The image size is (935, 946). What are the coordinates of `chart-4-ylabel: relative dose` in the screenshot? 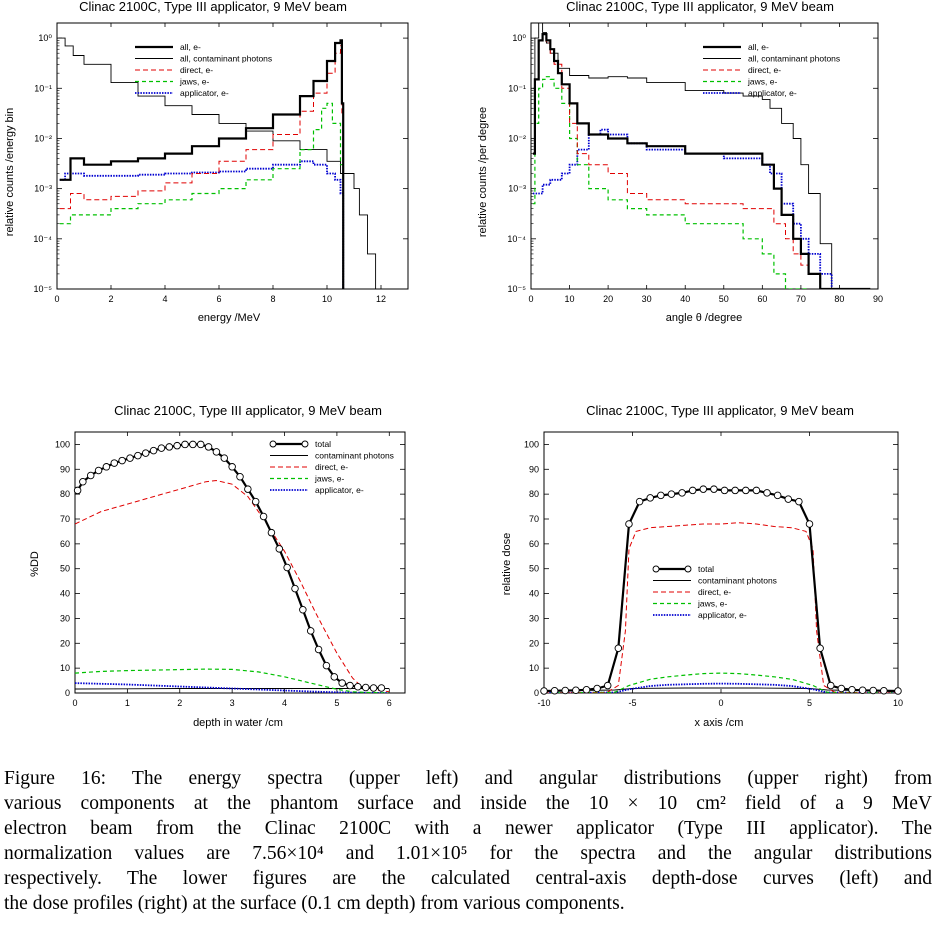 It's located at (507, 564).